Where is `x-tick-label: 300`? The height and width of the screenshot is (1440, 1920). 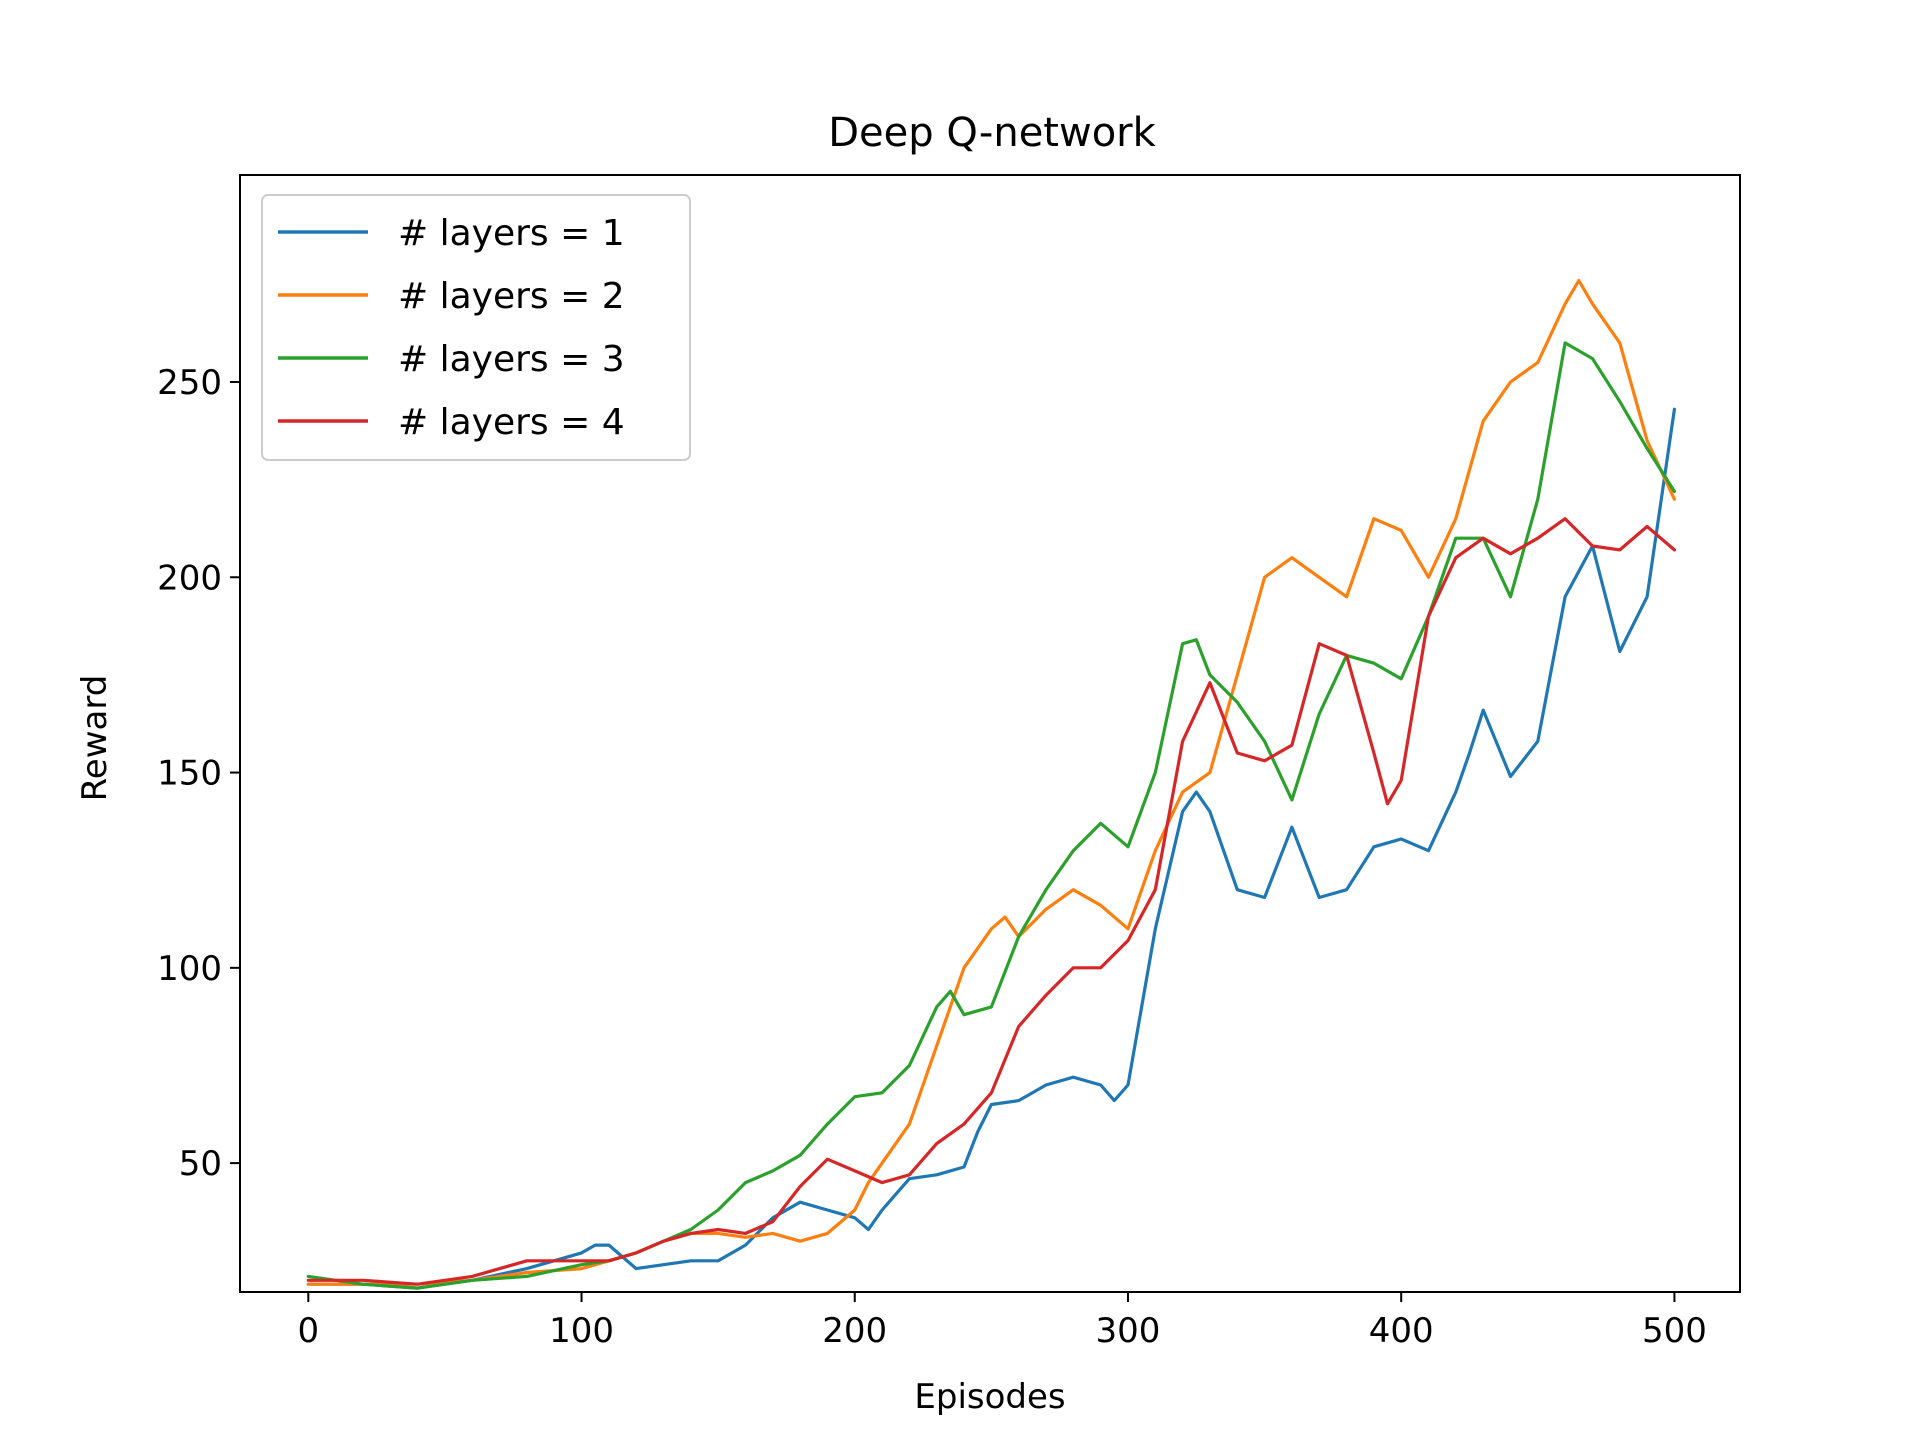
x-tick-label: 300 is located at coordinates (1128, 1331).